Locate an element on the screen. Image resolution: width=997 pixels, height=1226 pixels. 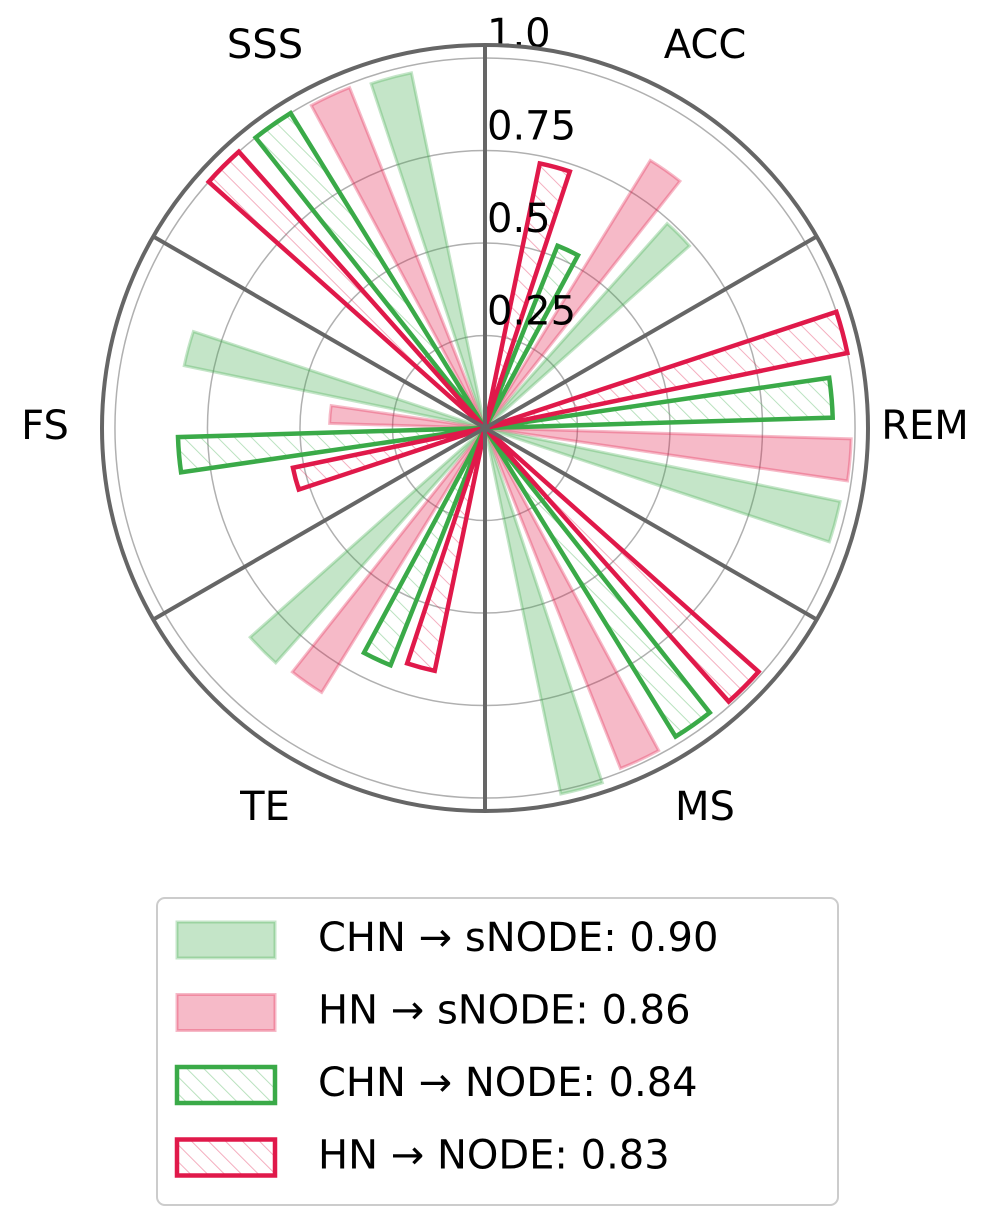
r-tick-label: 0.25 is located at coordinates (531, 311).